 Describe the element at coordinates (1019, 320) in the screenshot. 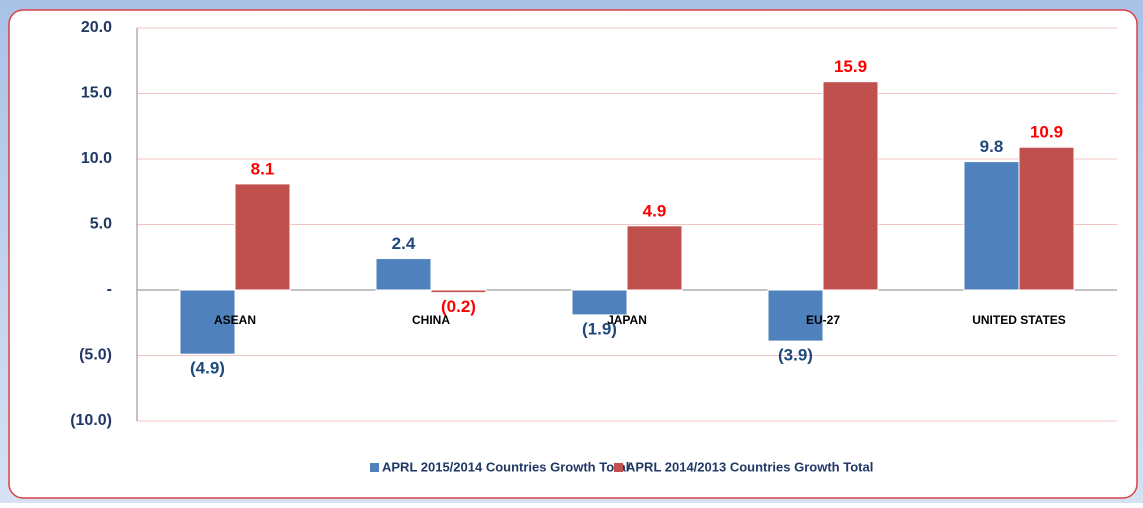

I see `x-tick-label: UNITED STATES` at that location.